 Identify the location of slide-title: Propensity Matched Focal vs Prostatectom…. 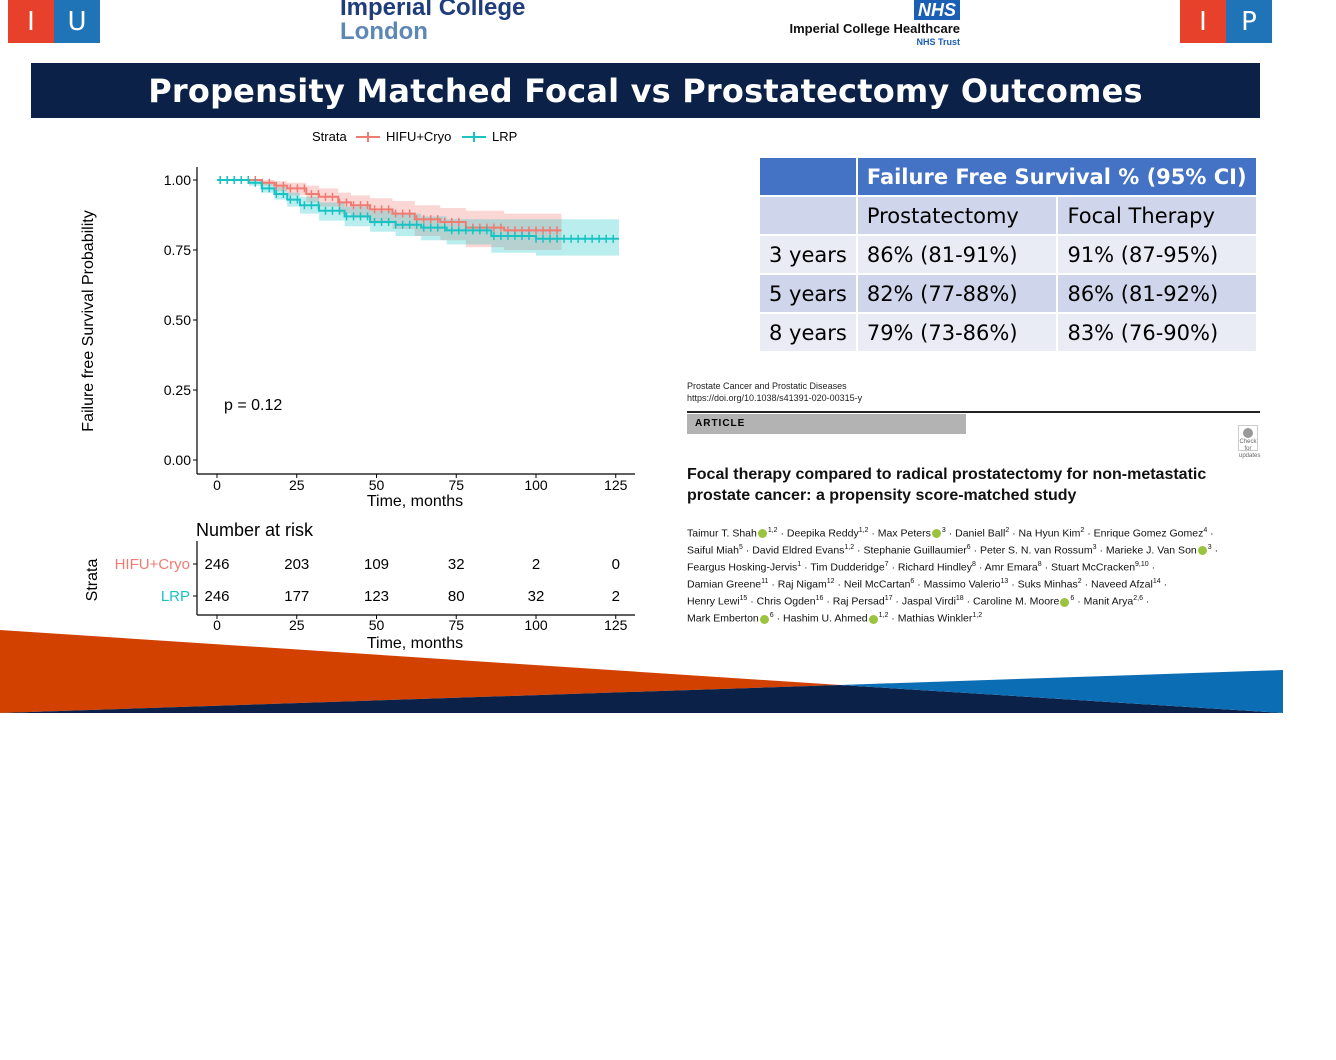
(645, 90).